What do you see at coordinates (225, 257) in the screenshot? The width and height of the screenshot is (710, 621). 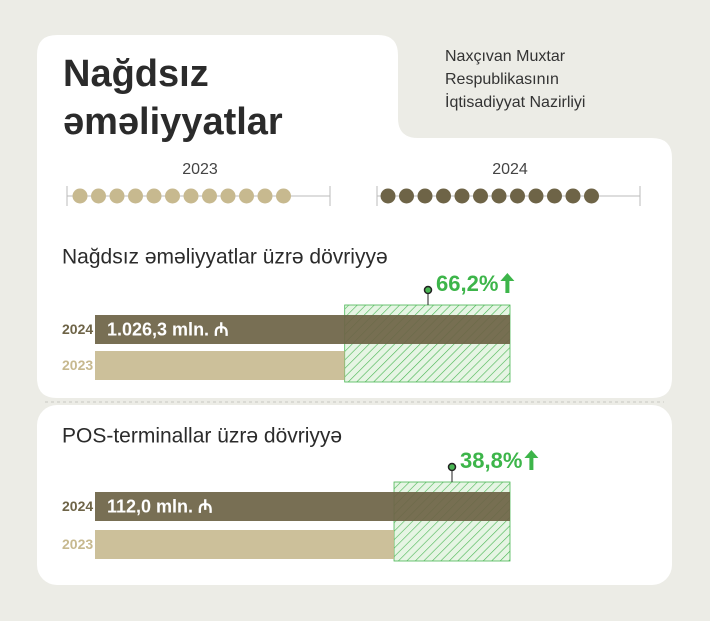 I see `chart-title: Nağdsız əməliyyatlar üzrə dövriyyə` at bounding box center [225, 257].